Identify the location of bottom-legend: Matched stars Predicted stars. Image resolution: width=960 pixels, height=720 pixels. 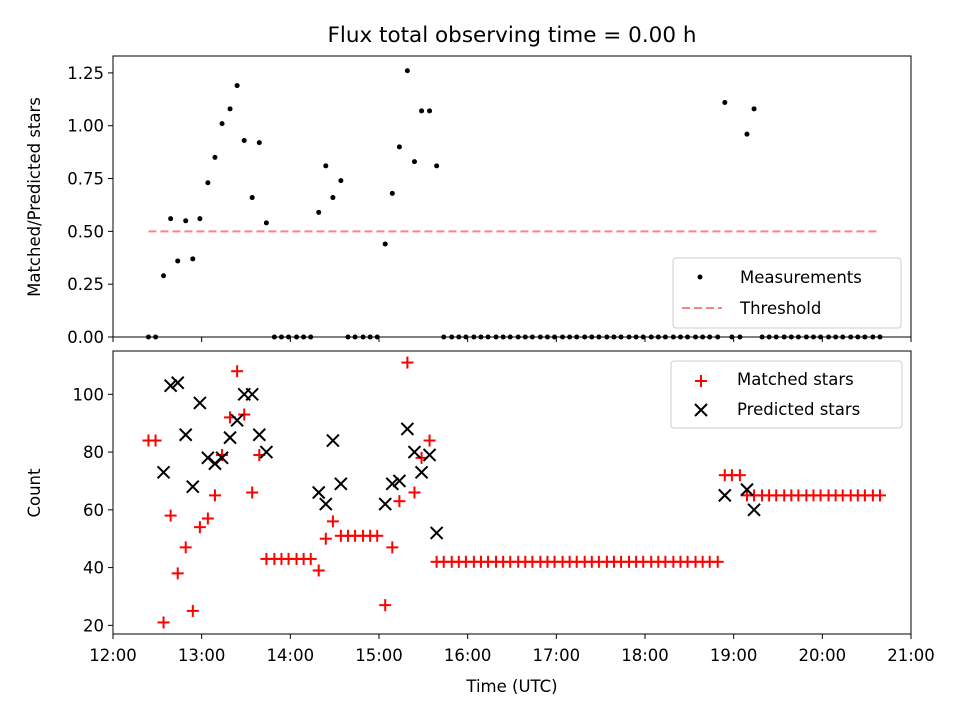
(786, 394).